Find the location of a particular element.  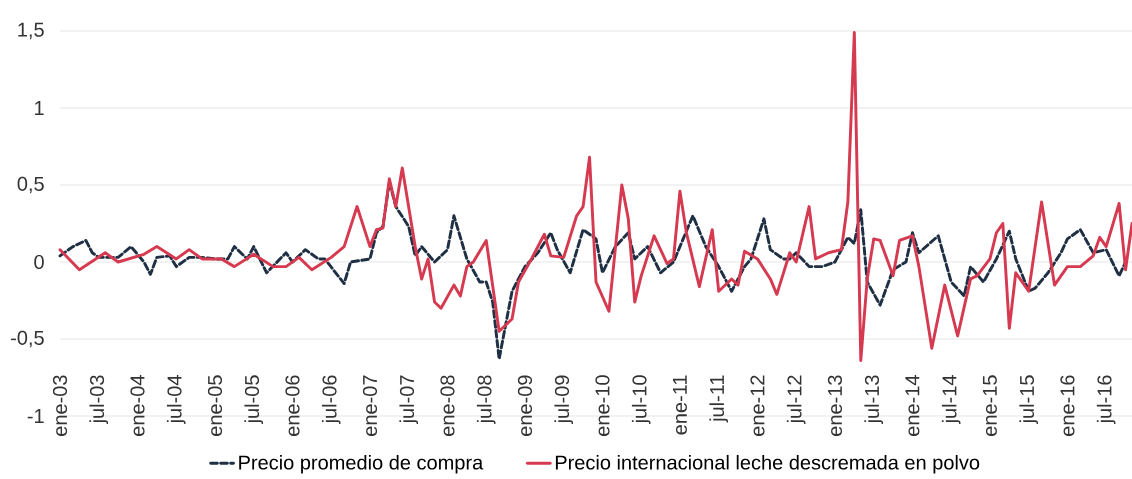

x-tick-label: jul-05 is located at coordinates (254, 399).